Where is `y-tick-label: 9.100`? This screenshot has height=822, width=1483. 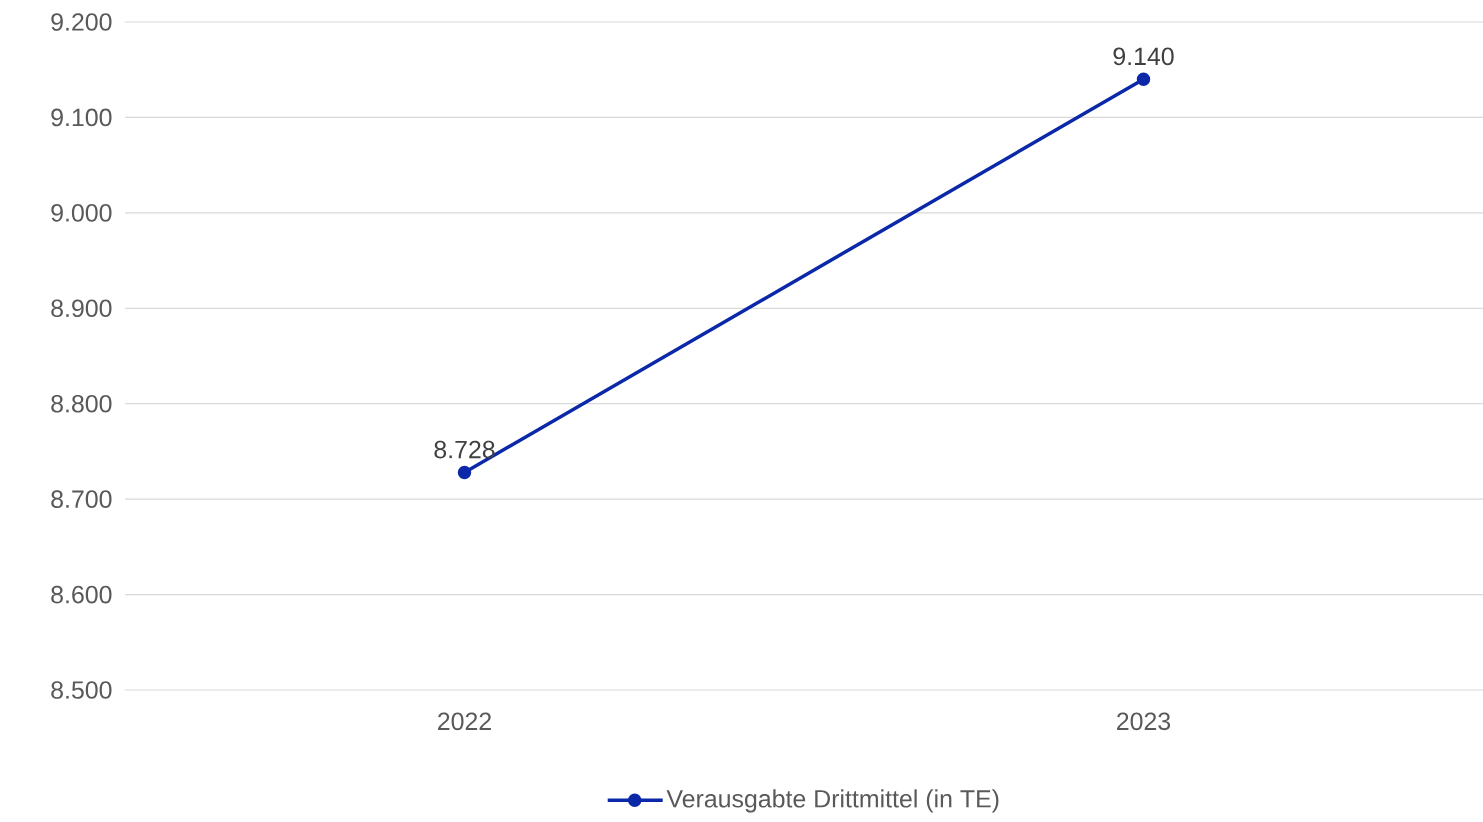 y-tick-label: 9.100 is located at coordinates (81, 117).